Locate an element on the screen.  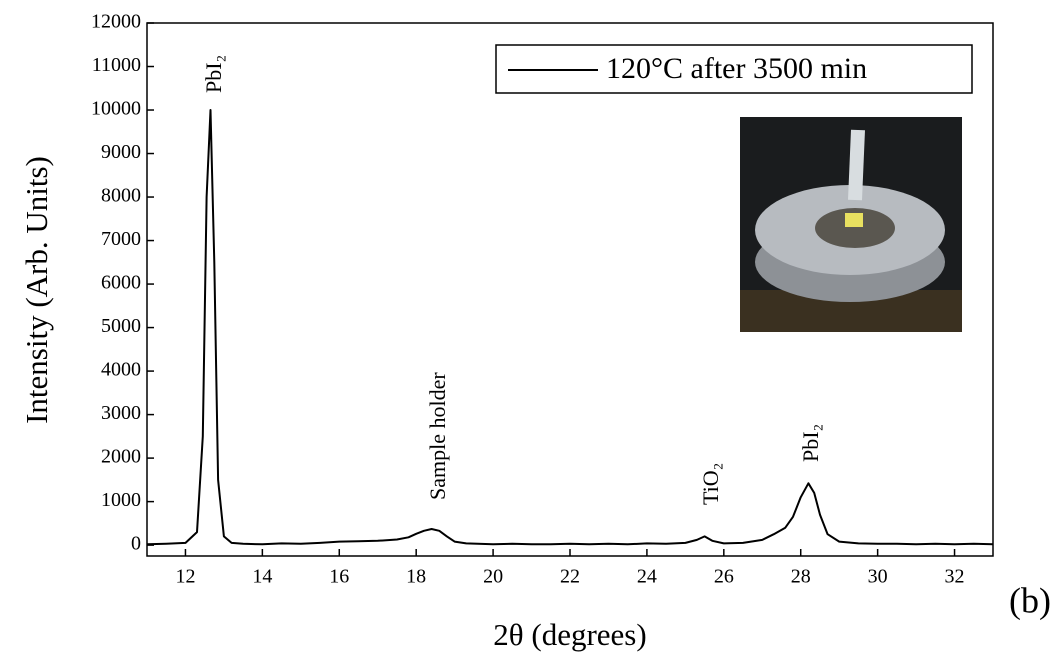
x-tick-label: 12 is located at coordinates (185, 577).